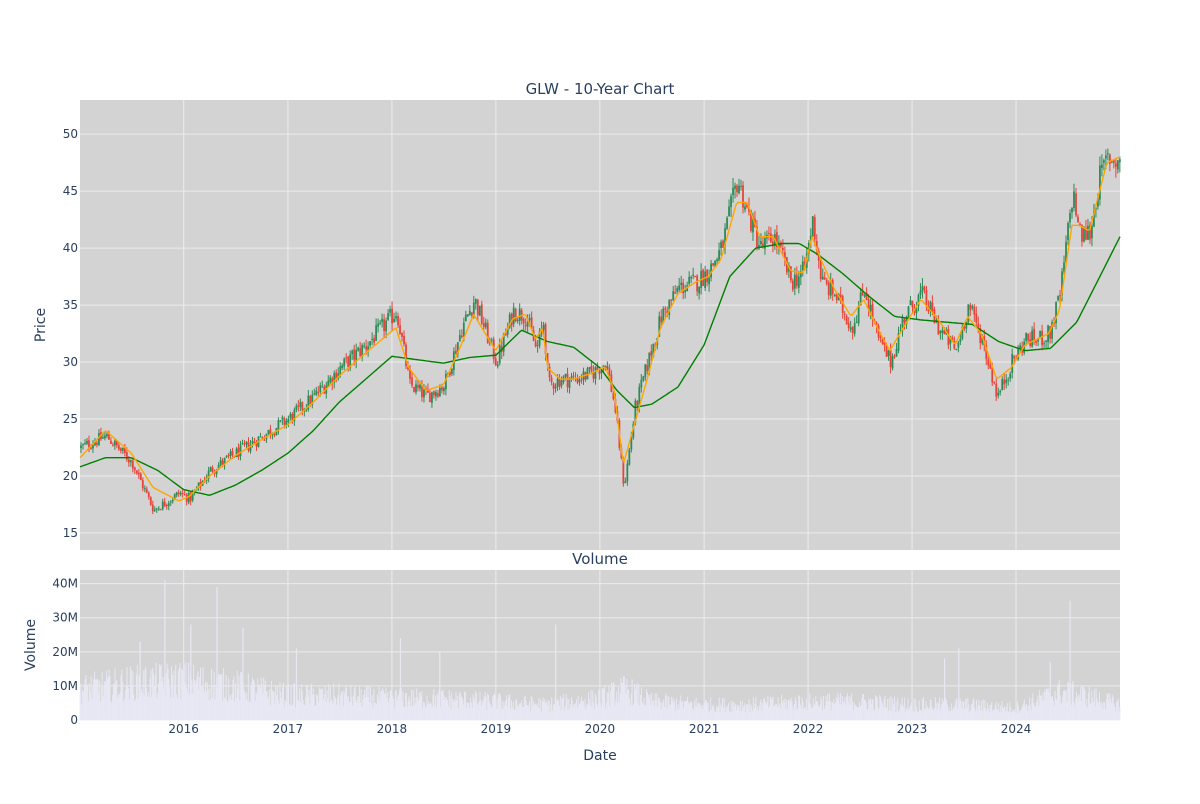 The image size is (1200, 804). I want to click on x-tick-label: 2018, so click(392, 729).